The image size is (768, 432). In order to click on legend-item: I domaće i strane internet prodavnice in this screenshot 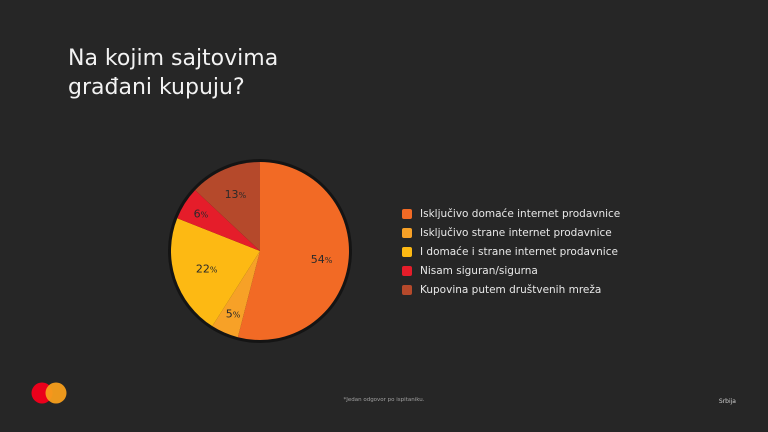, I will do `click(511, 251)`.